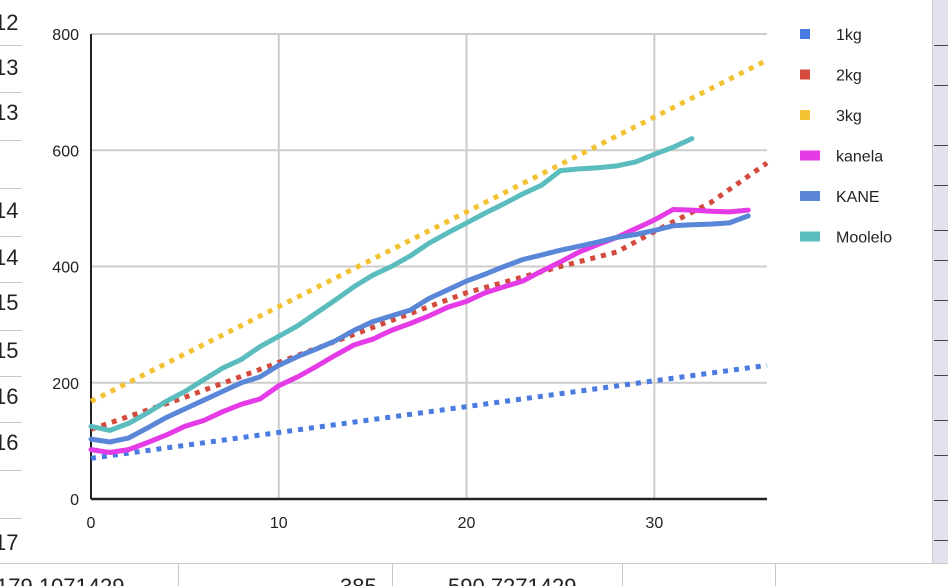  What do you see at coordinates (62, 580) in the screenshot?
I see `bottom-cell-1: 179.1071429` at bounding box center [62, 580].